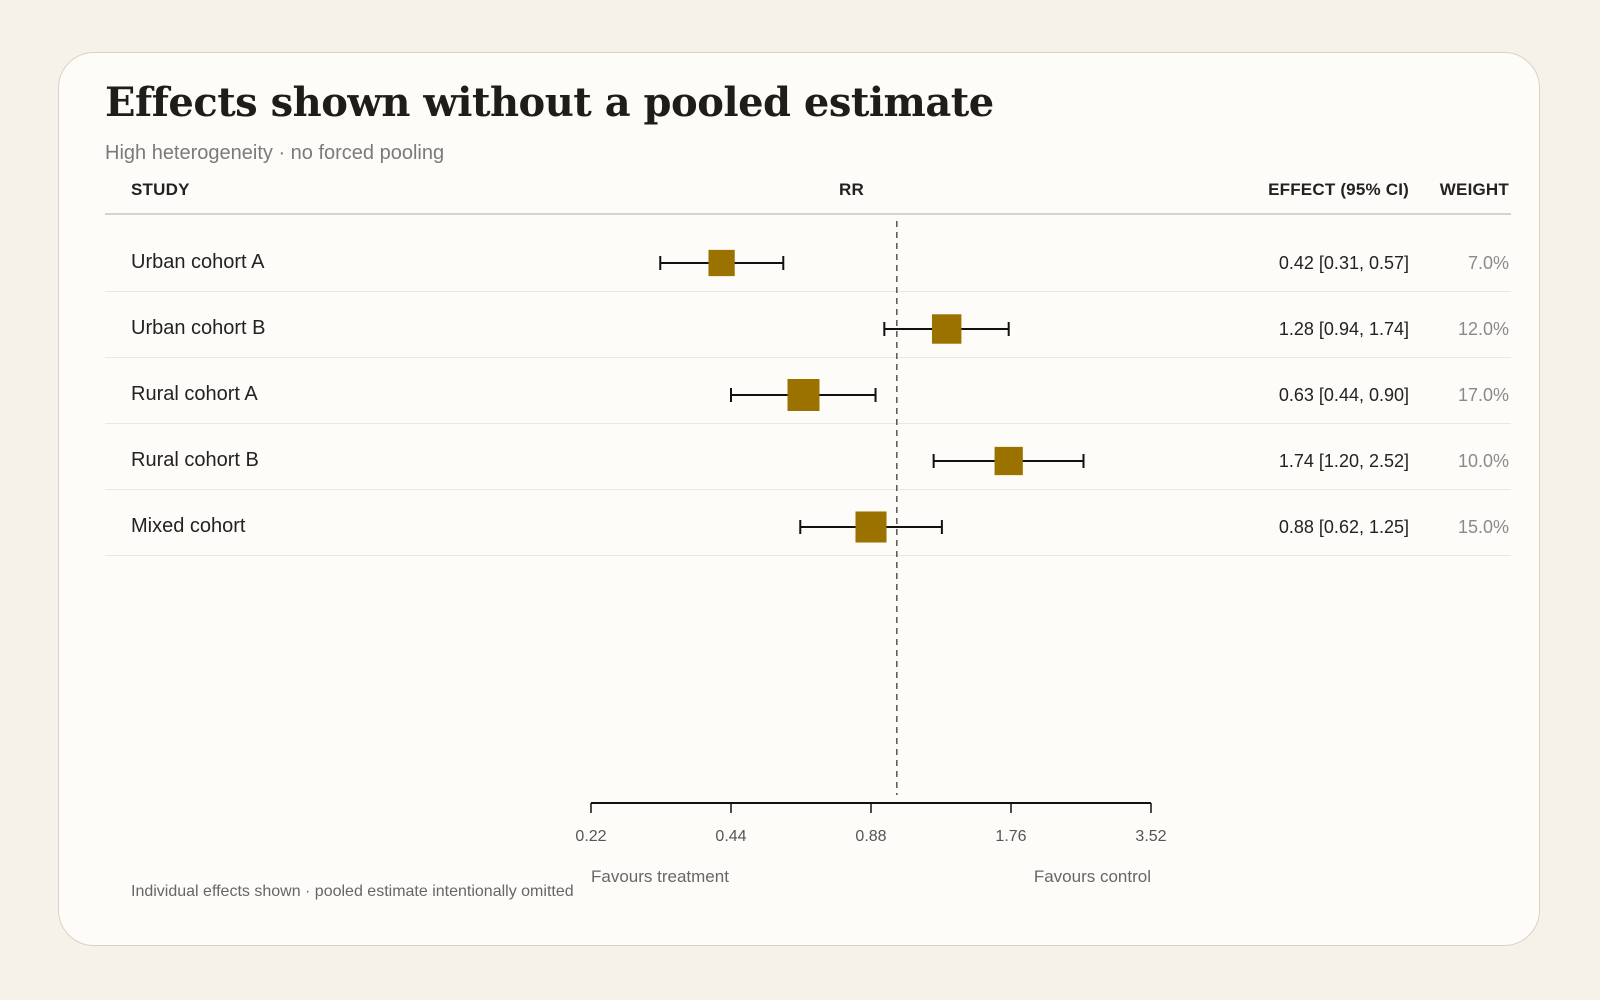 The height and width of the screenshot is (1000, 1600). Describe the element at coordinates (1483, 527) in the screenshot. I see `weight-value: 15.0%` at that location.